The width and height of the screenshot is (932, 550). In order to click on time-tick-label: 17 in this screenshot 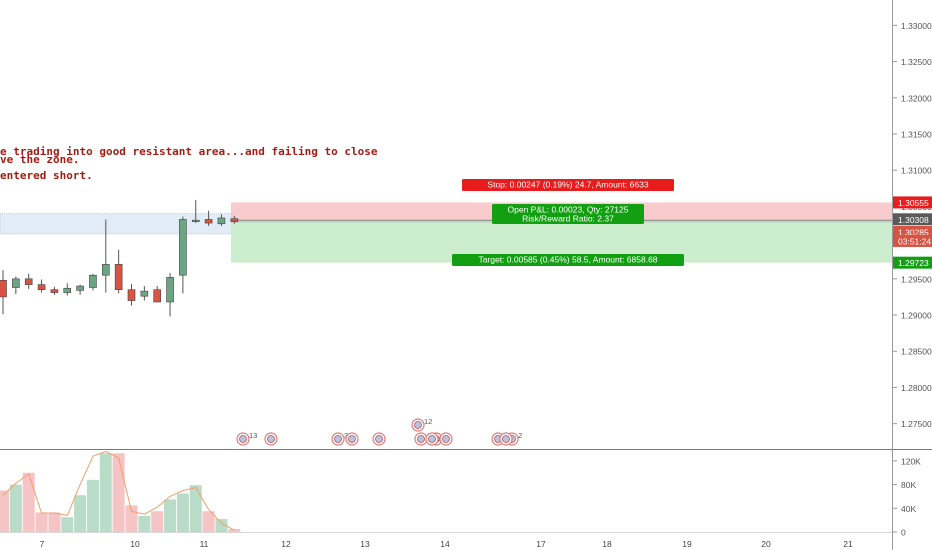, I will do `click(541, 544)`.